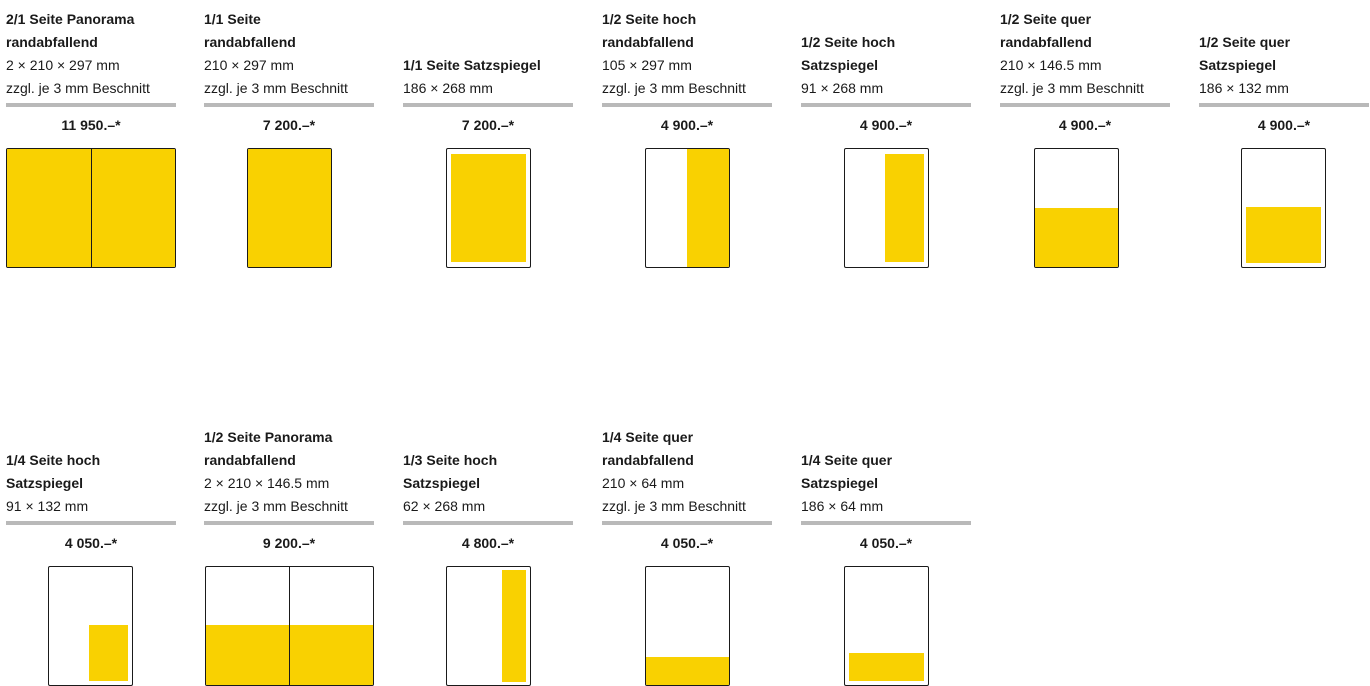 The height and width of the screenshot is (686, 1370). I want to click on format-dimensions: 210 × 64 mm, so click(643, 483).